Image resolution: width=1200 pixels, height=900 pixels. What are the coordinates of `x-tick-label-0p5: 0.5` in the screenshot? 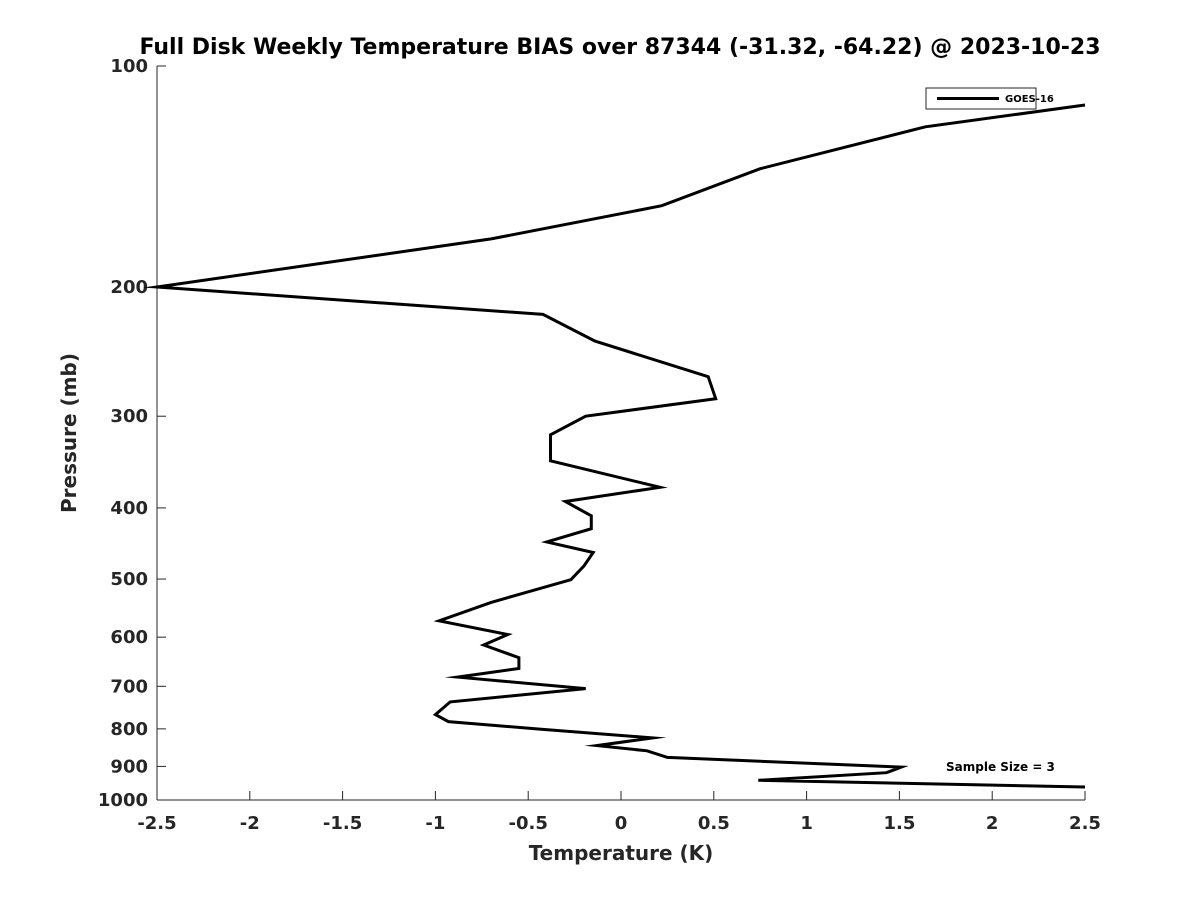 It's located at (714, 823).